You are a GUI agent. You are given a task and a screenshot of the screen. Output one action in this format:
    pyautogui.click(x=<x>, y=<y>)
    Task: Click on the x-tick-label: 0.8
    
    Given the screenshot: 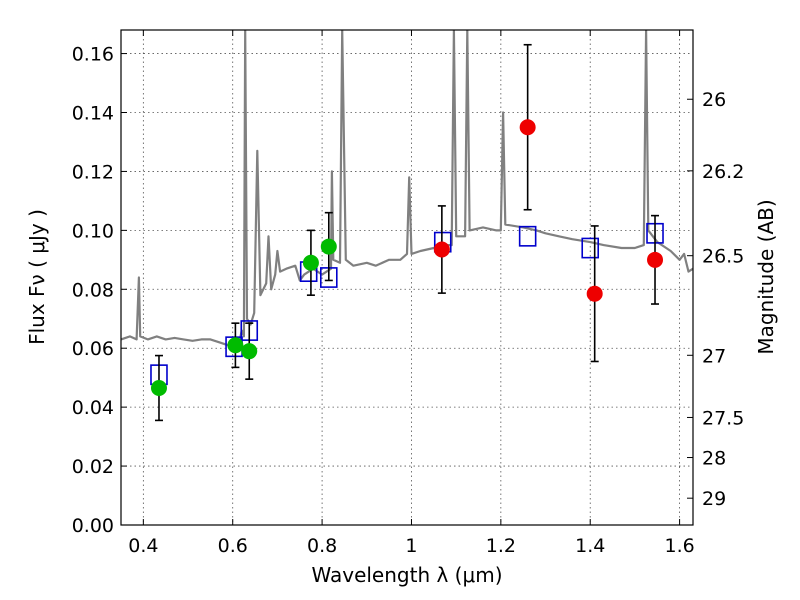 What is the action you would take?
    pyautogui.click(x=322, y=546)
    